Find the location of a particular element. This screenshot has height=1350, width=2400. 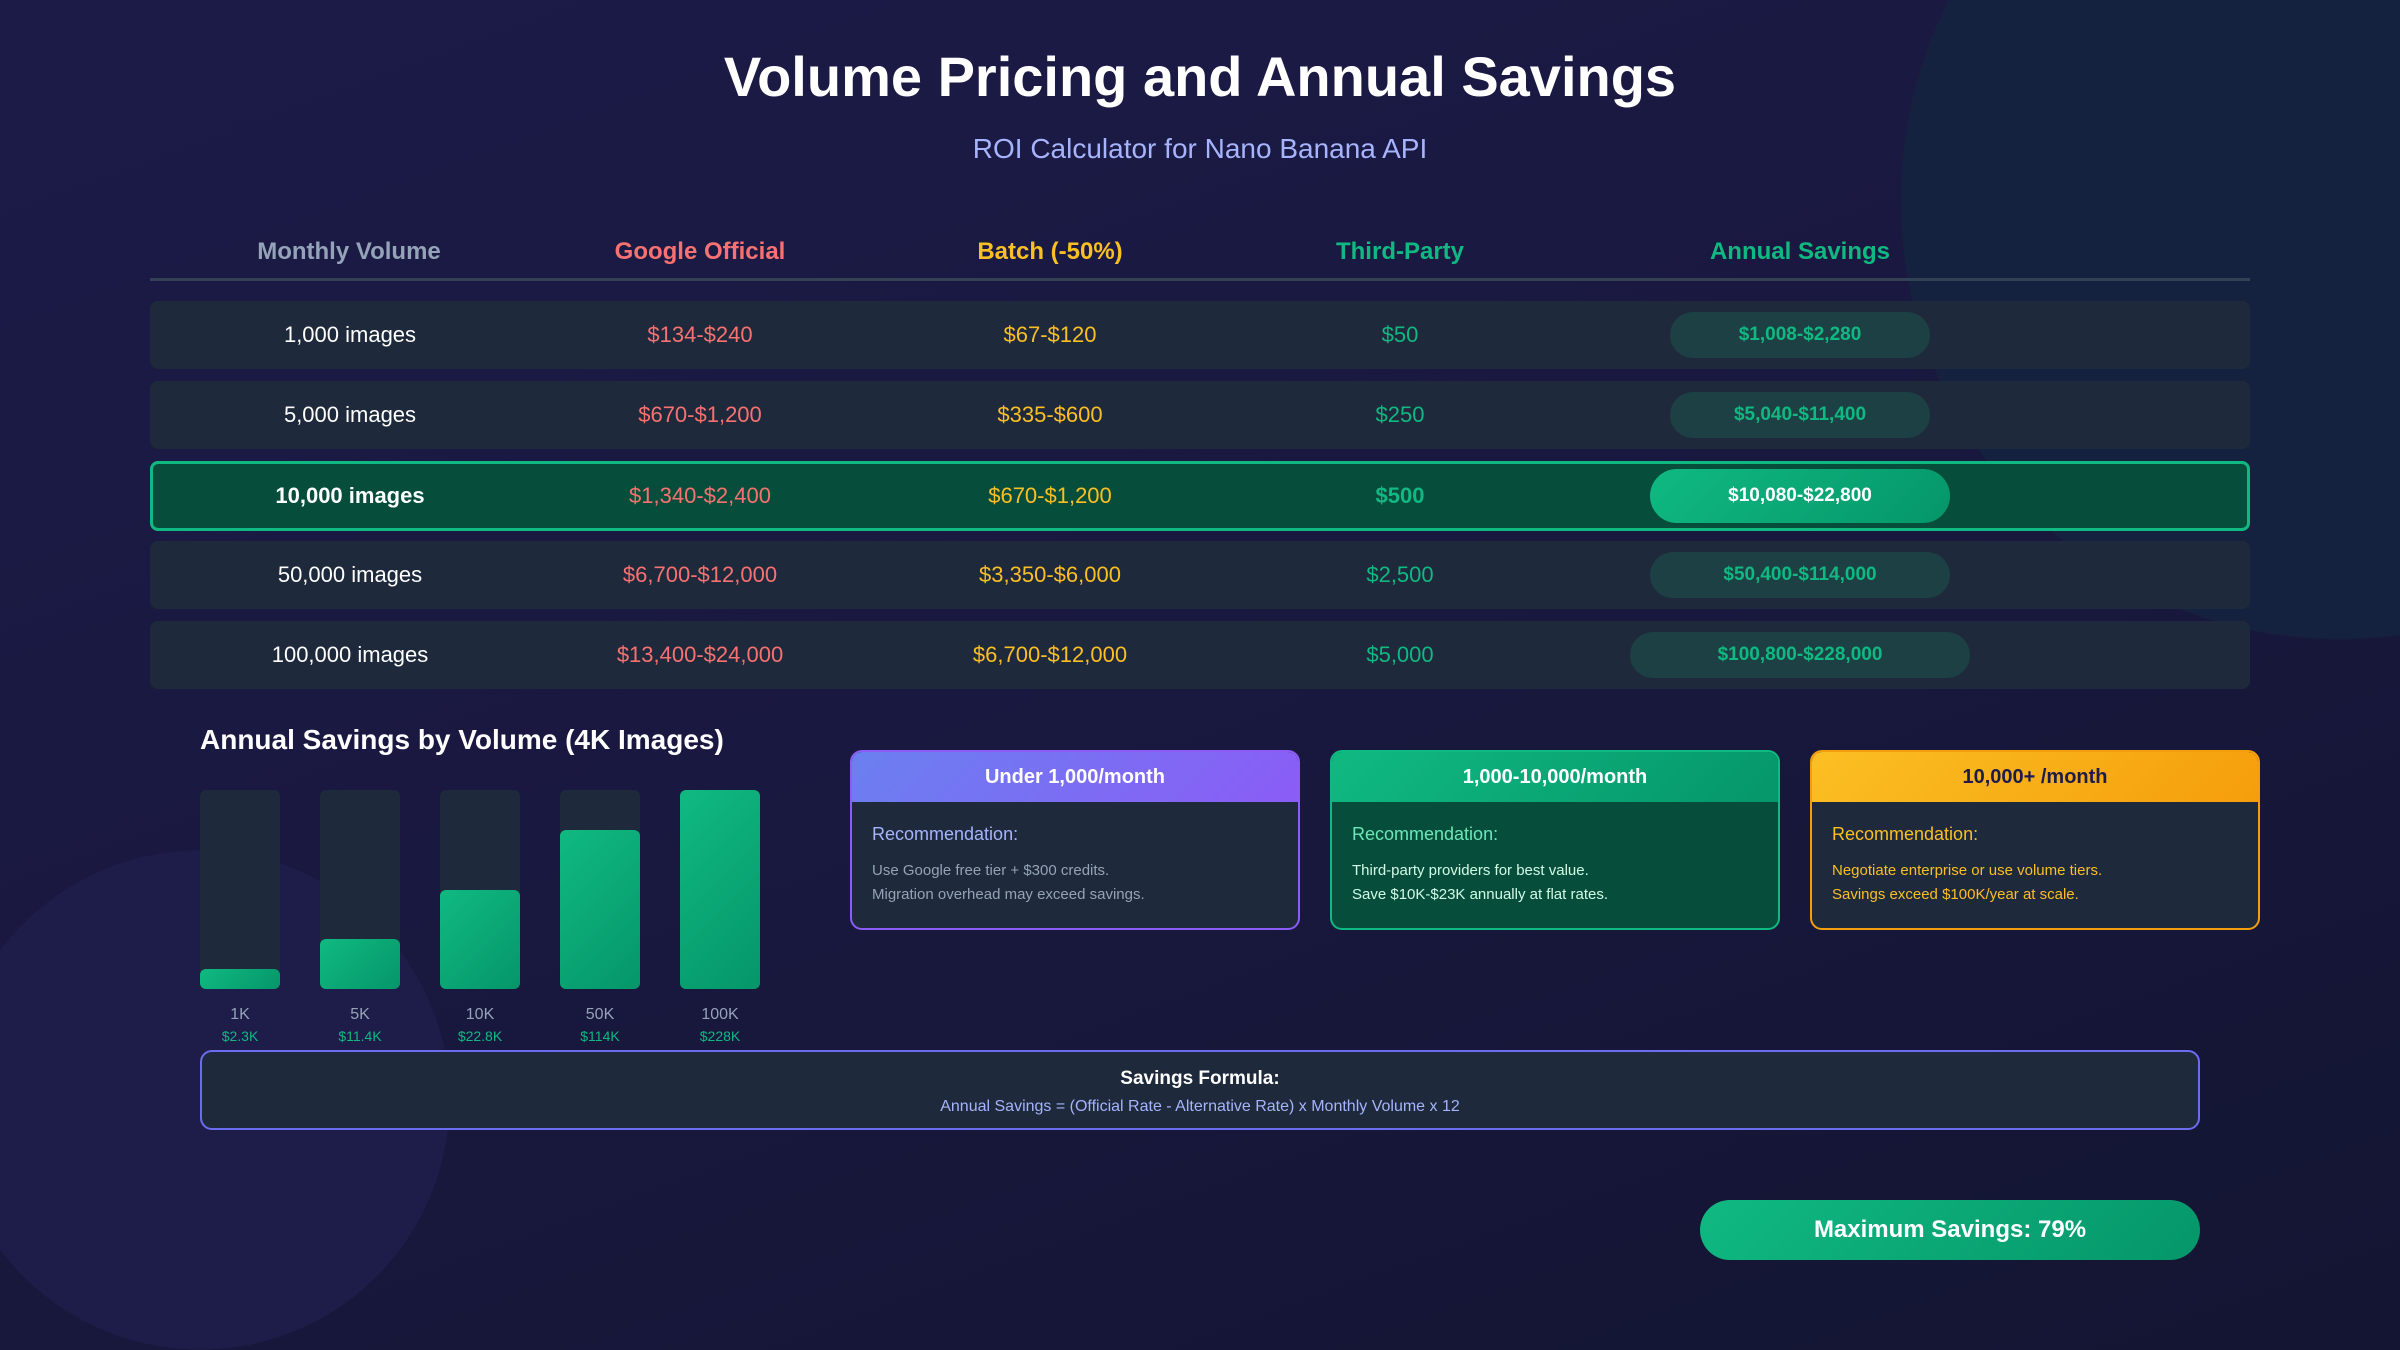

card-text: Savings exceed $100K/year at scale. is located at coordinates (1955, 894).